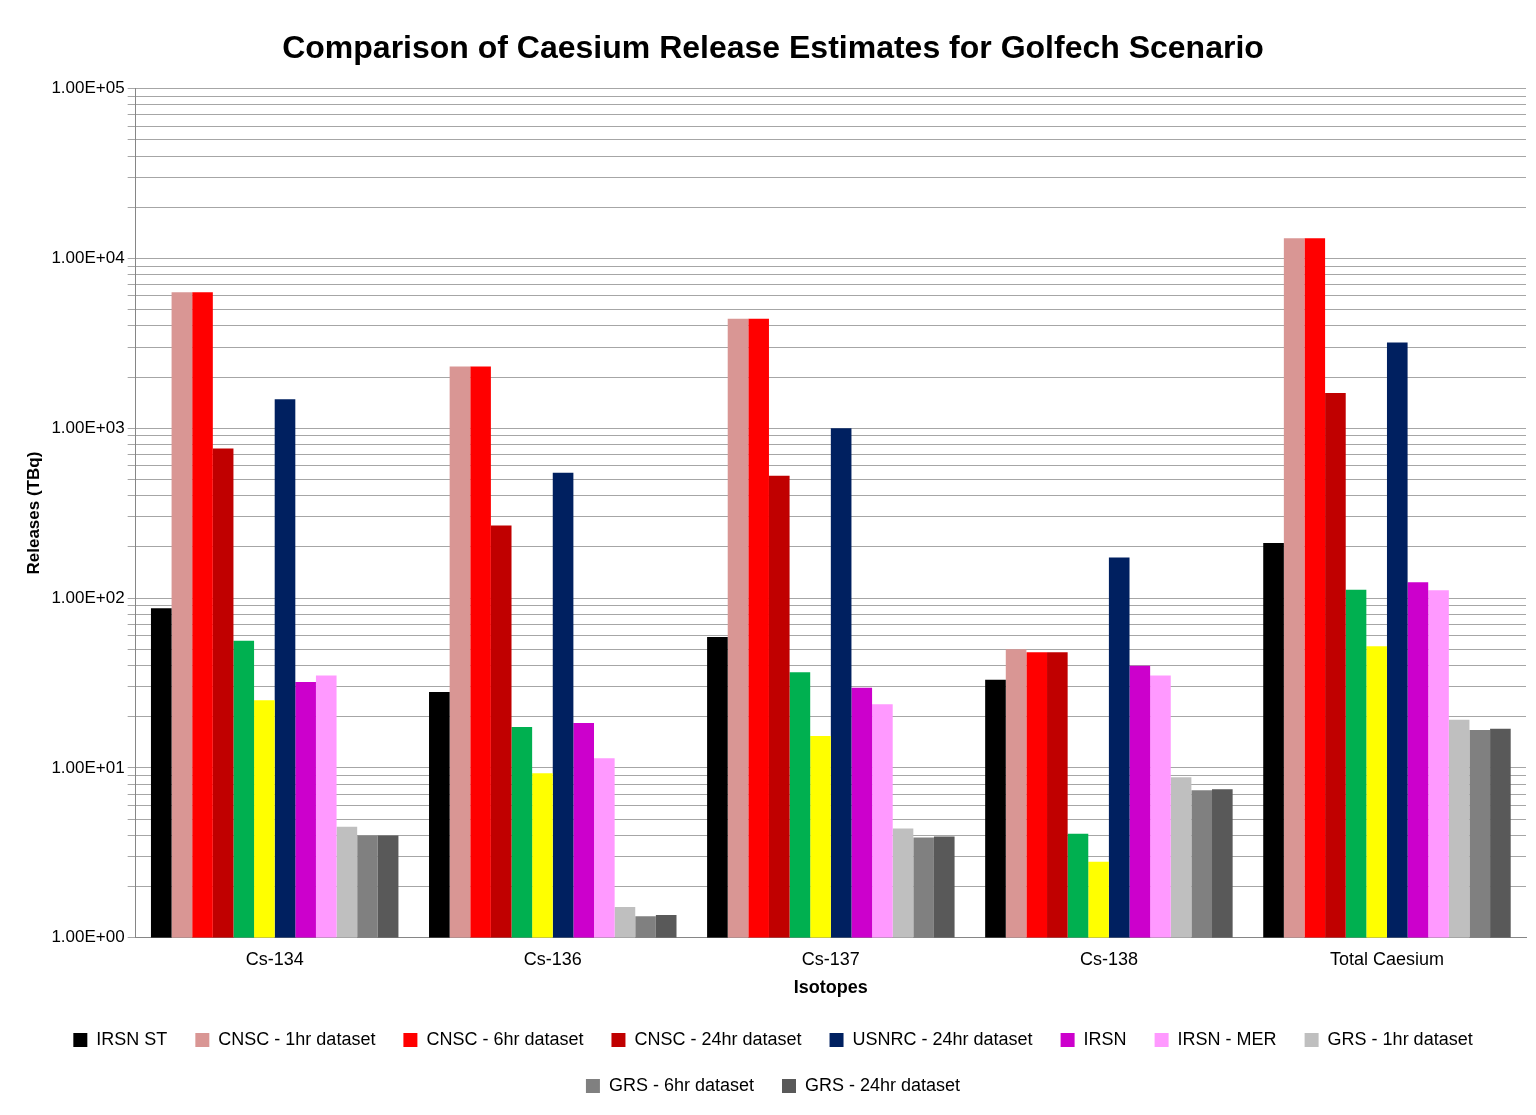 This screenshot has height=1115, width=1536. What do you see at coordinates (88, 257) in the screenshot?
I see `y-tick-label: 1.00E+04` at bounding box center [88, 257].